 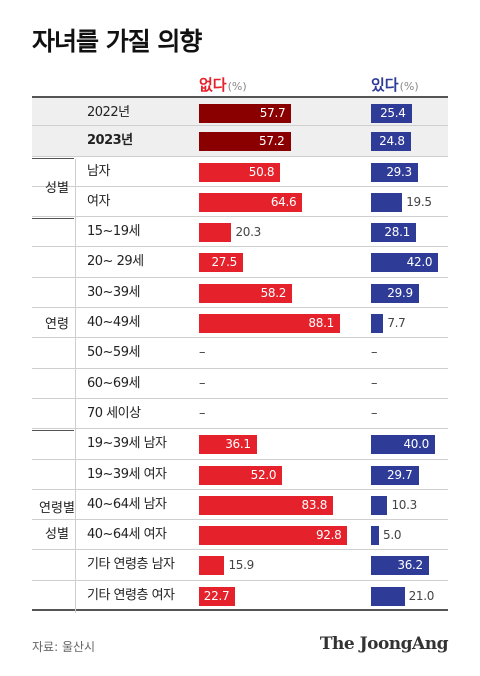 I want to click on value-label-yes: 10.3, so click(x=404, y=504).